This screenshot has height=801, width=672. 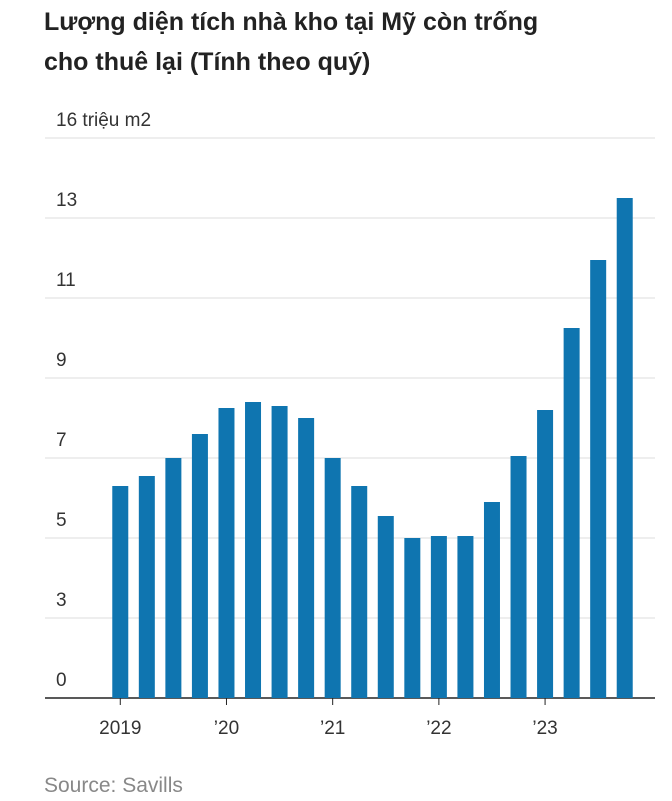 I want to click on x-tick-label: ’21, so click(x=332, y=728).